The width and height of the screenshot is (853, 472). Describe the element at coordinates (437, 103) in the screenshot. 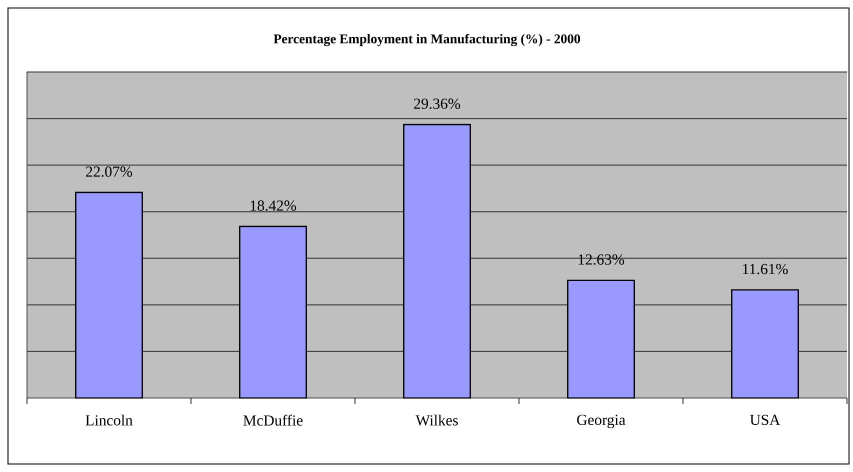

I see `data-label: 29.36%` at that location.